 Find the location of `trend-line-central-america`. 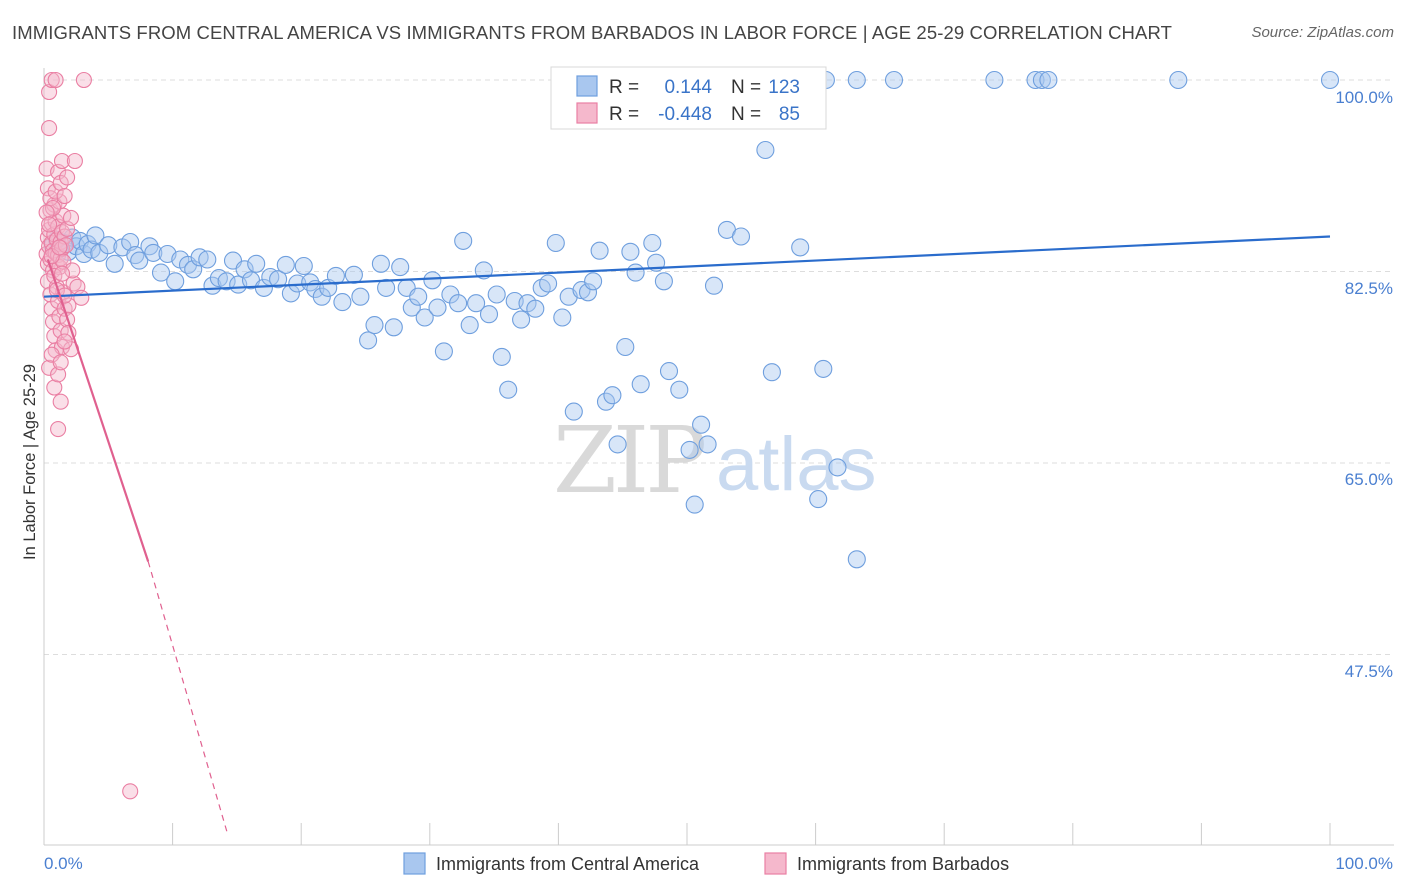

trend-line-central-america is located at coordinates (687, 266).